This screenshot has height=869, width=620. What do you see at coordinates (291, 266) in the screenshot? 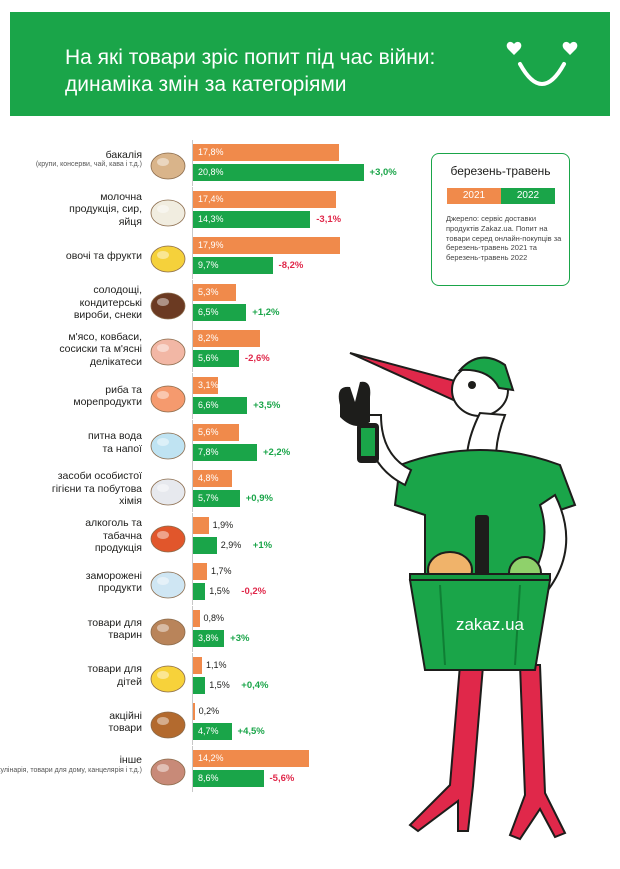
I see `change-label: -8,2%` at bounding box center [291, 266].